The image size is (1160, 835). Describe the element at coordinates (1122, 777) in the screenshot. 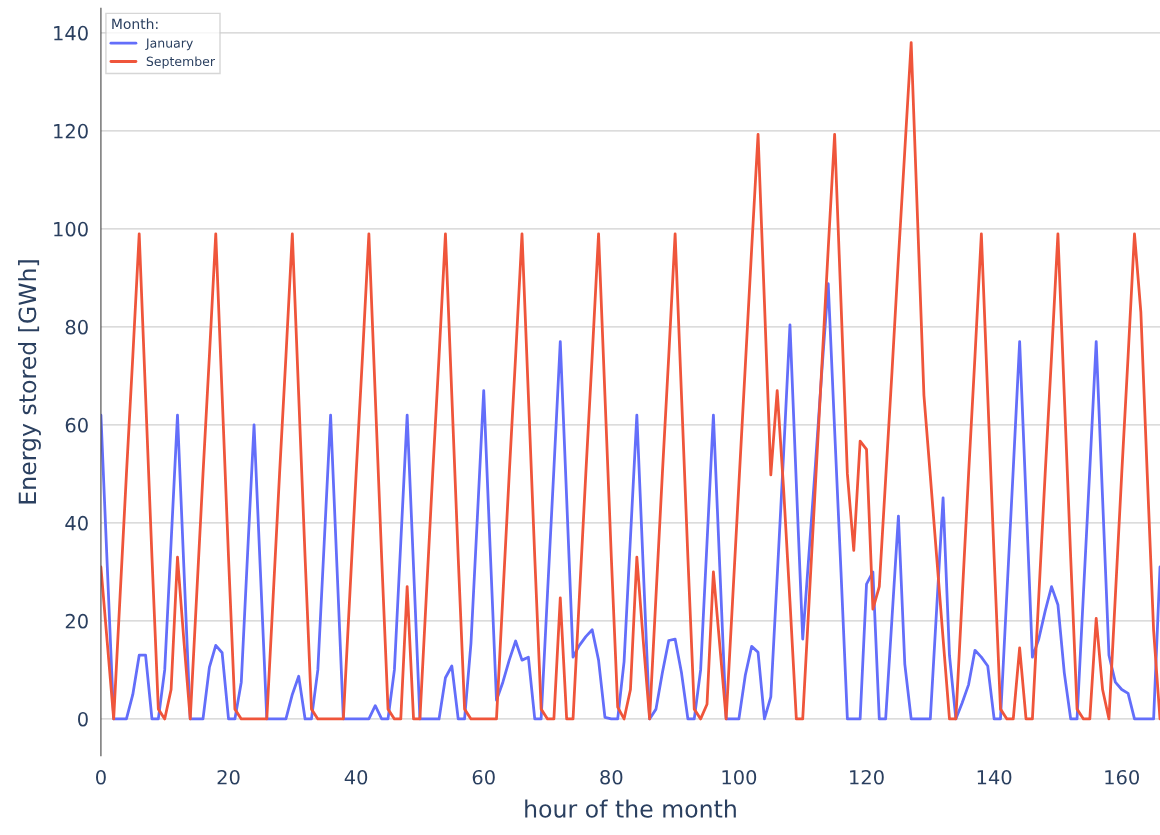

I see `x-tick-label: 160` at that location.